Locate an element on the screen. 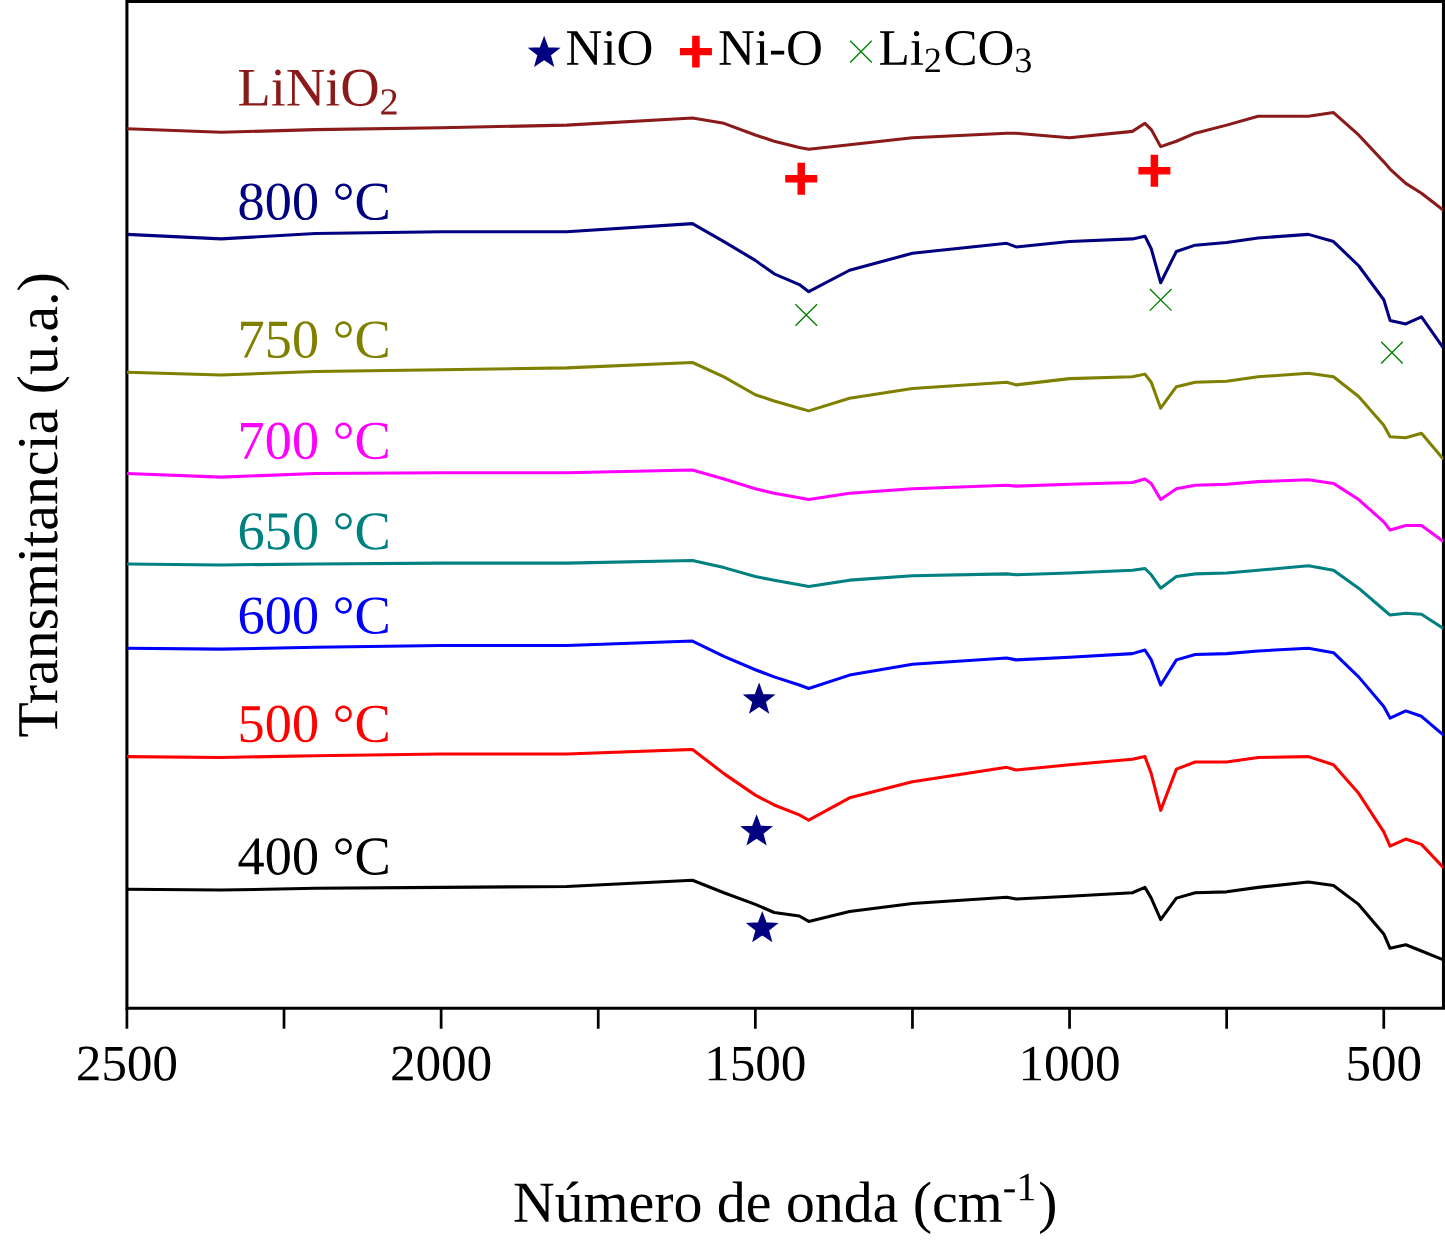 This screenshot has width=1445, height=1251. x-tick-label: 500 is located at coordinates (1384, 1063).